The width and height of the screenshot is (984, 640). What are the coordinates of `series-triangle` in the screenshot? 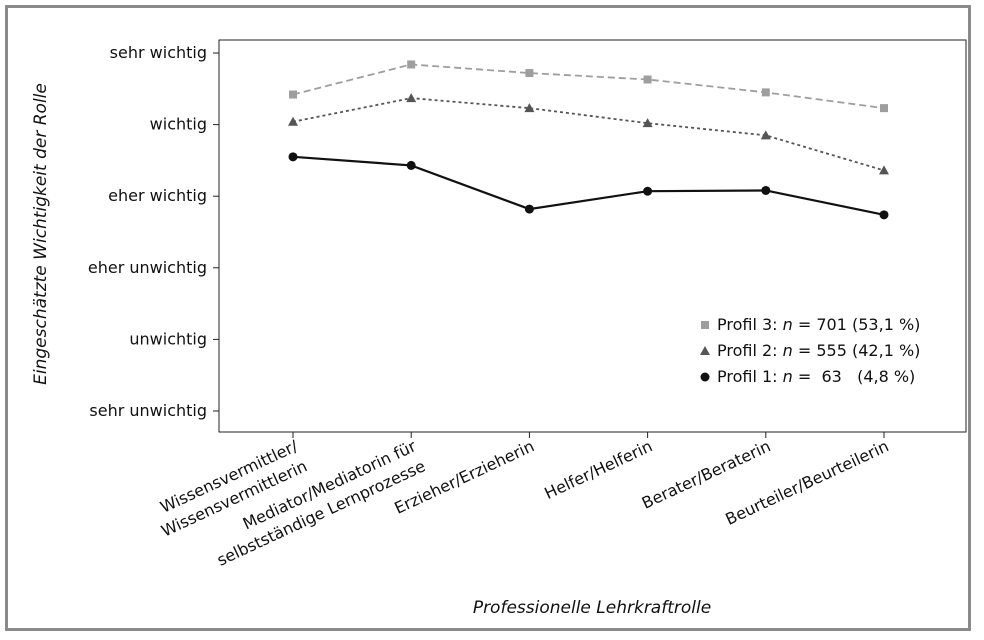 It's located at (588, 134).